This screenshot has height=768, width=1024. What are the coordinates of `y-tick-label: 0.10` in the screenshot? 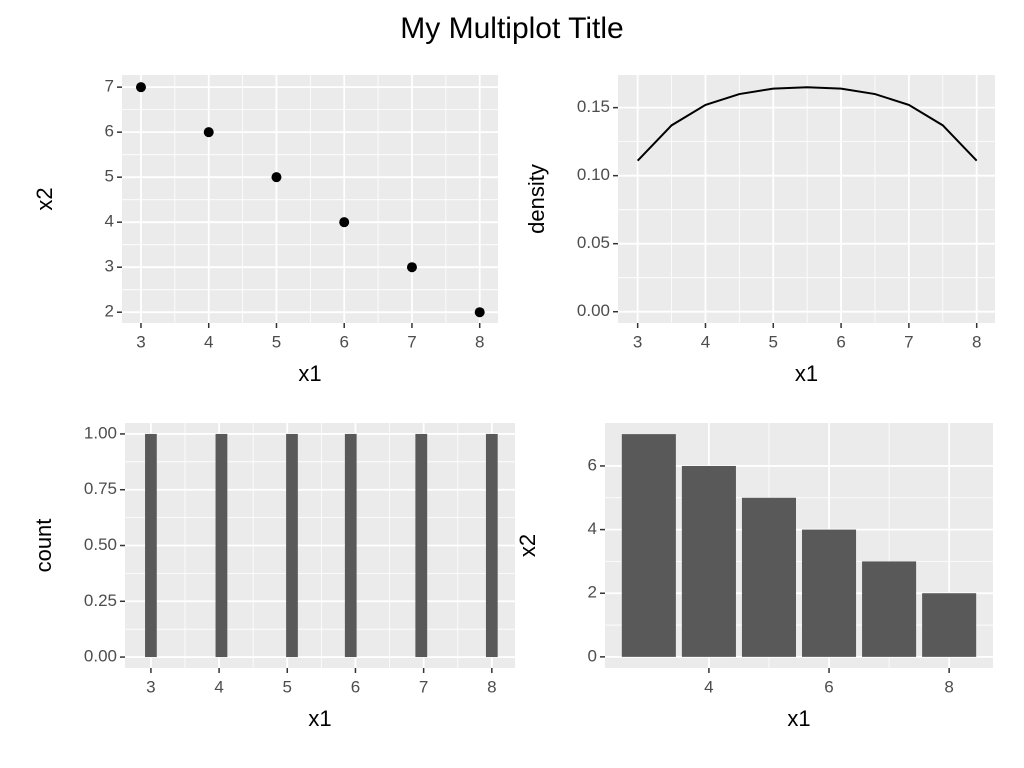 It's located at (593, 174).